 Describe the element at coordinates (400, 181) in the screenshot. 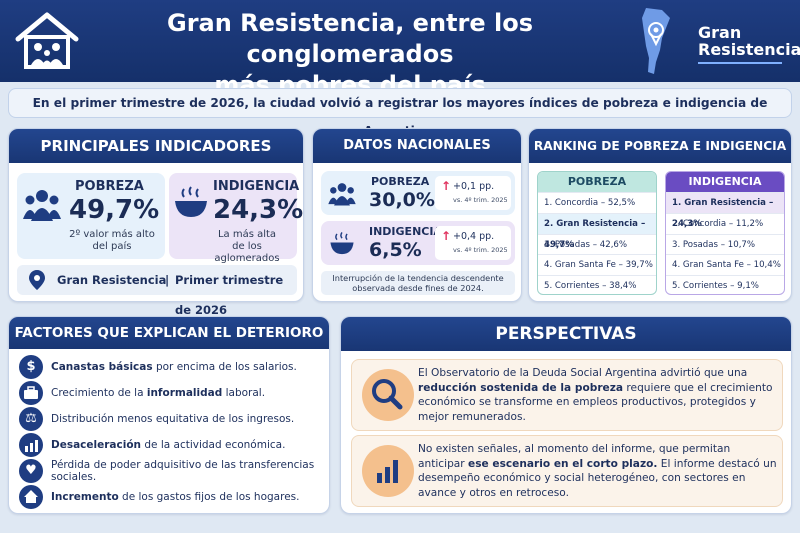

I see `nacional-pobreza-label: POBREZA` at that location.